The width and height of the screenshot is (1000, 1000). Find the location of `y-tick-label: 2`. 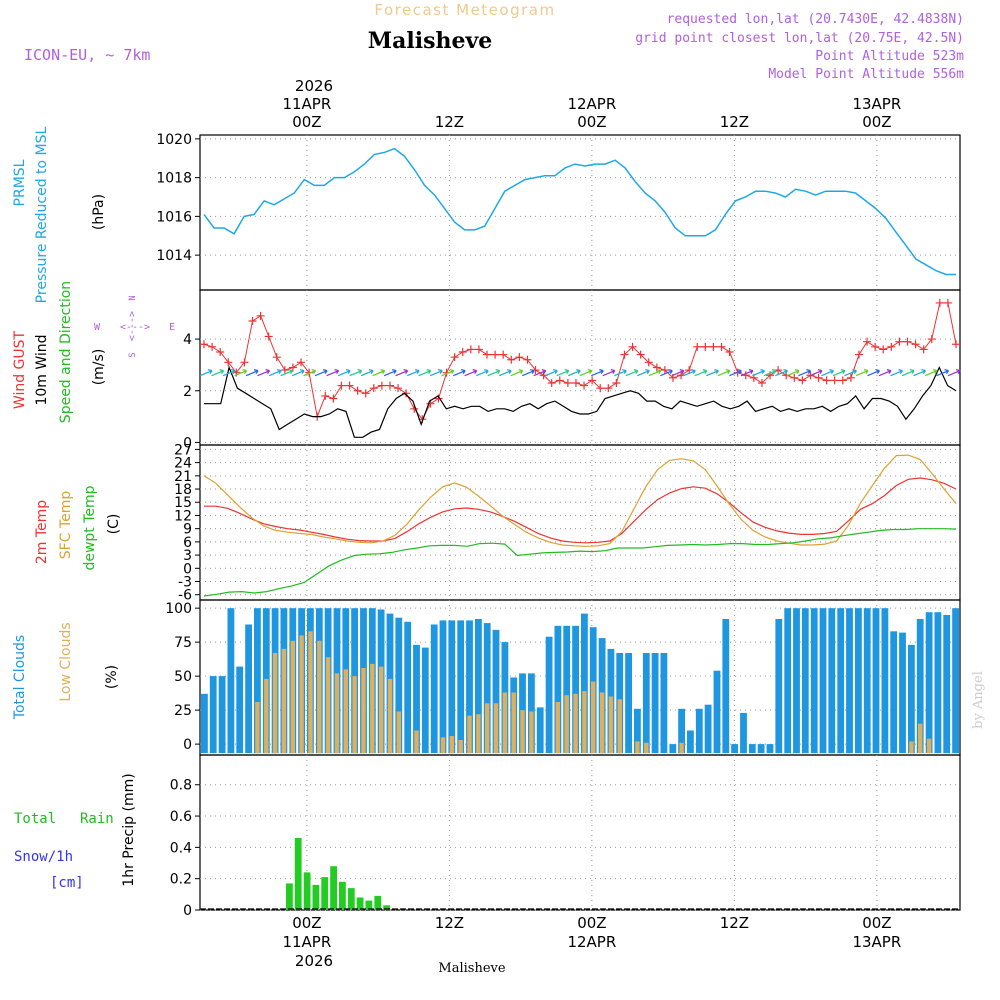

y-tick-label: 2 is located at coordinates (187, 392).